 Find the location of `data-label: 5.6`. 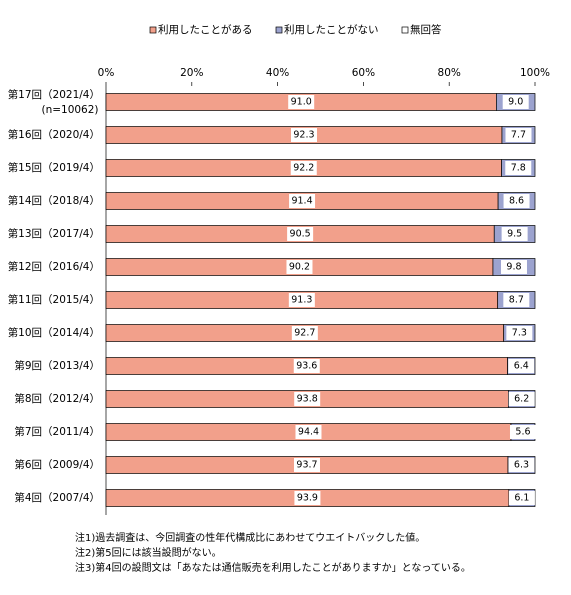

data-label: 5.6 is located at coordinates (522, 432).